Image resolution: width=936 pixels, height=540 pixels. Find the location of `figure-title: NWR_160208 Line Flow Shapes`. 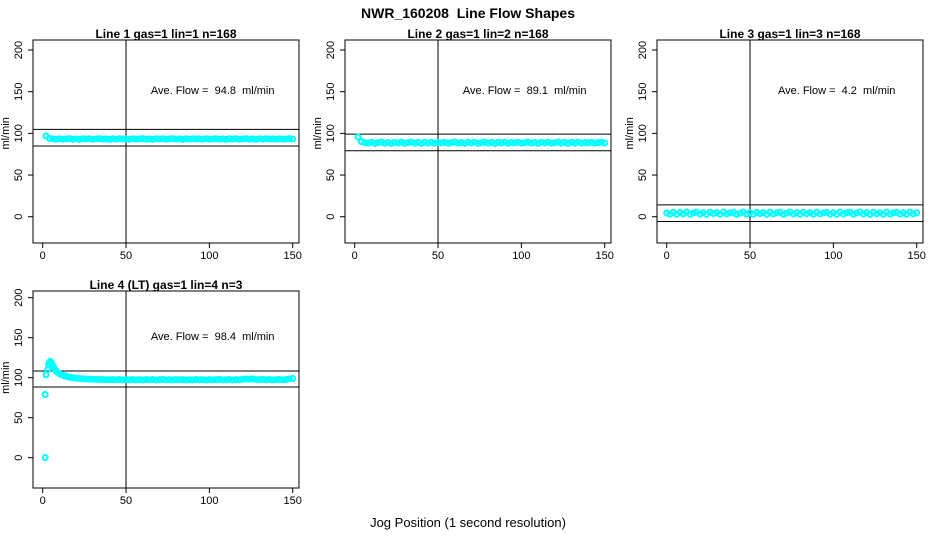

figure-title: NWR_160208 Line Flow Shapes is located at coordinates (468, 13).